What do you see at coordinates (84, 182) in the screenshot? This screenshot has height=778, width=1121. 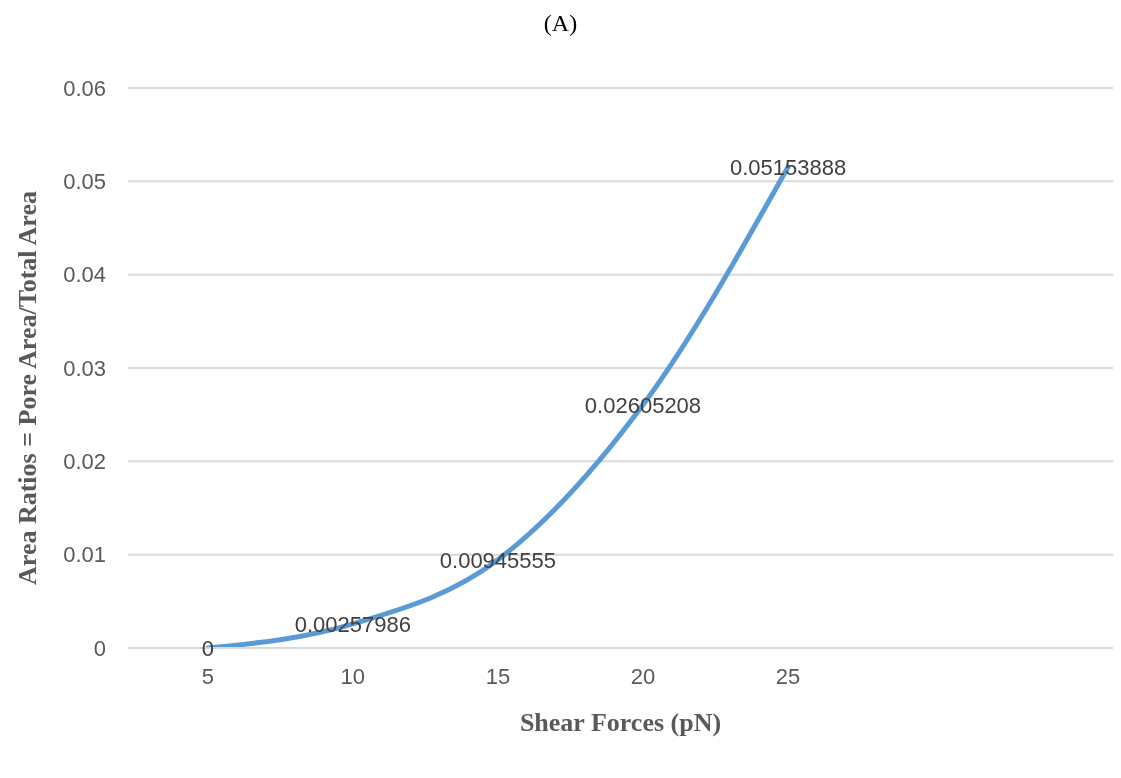 I see `y-tick-label: 0.05` at bounding box center [84, 182].